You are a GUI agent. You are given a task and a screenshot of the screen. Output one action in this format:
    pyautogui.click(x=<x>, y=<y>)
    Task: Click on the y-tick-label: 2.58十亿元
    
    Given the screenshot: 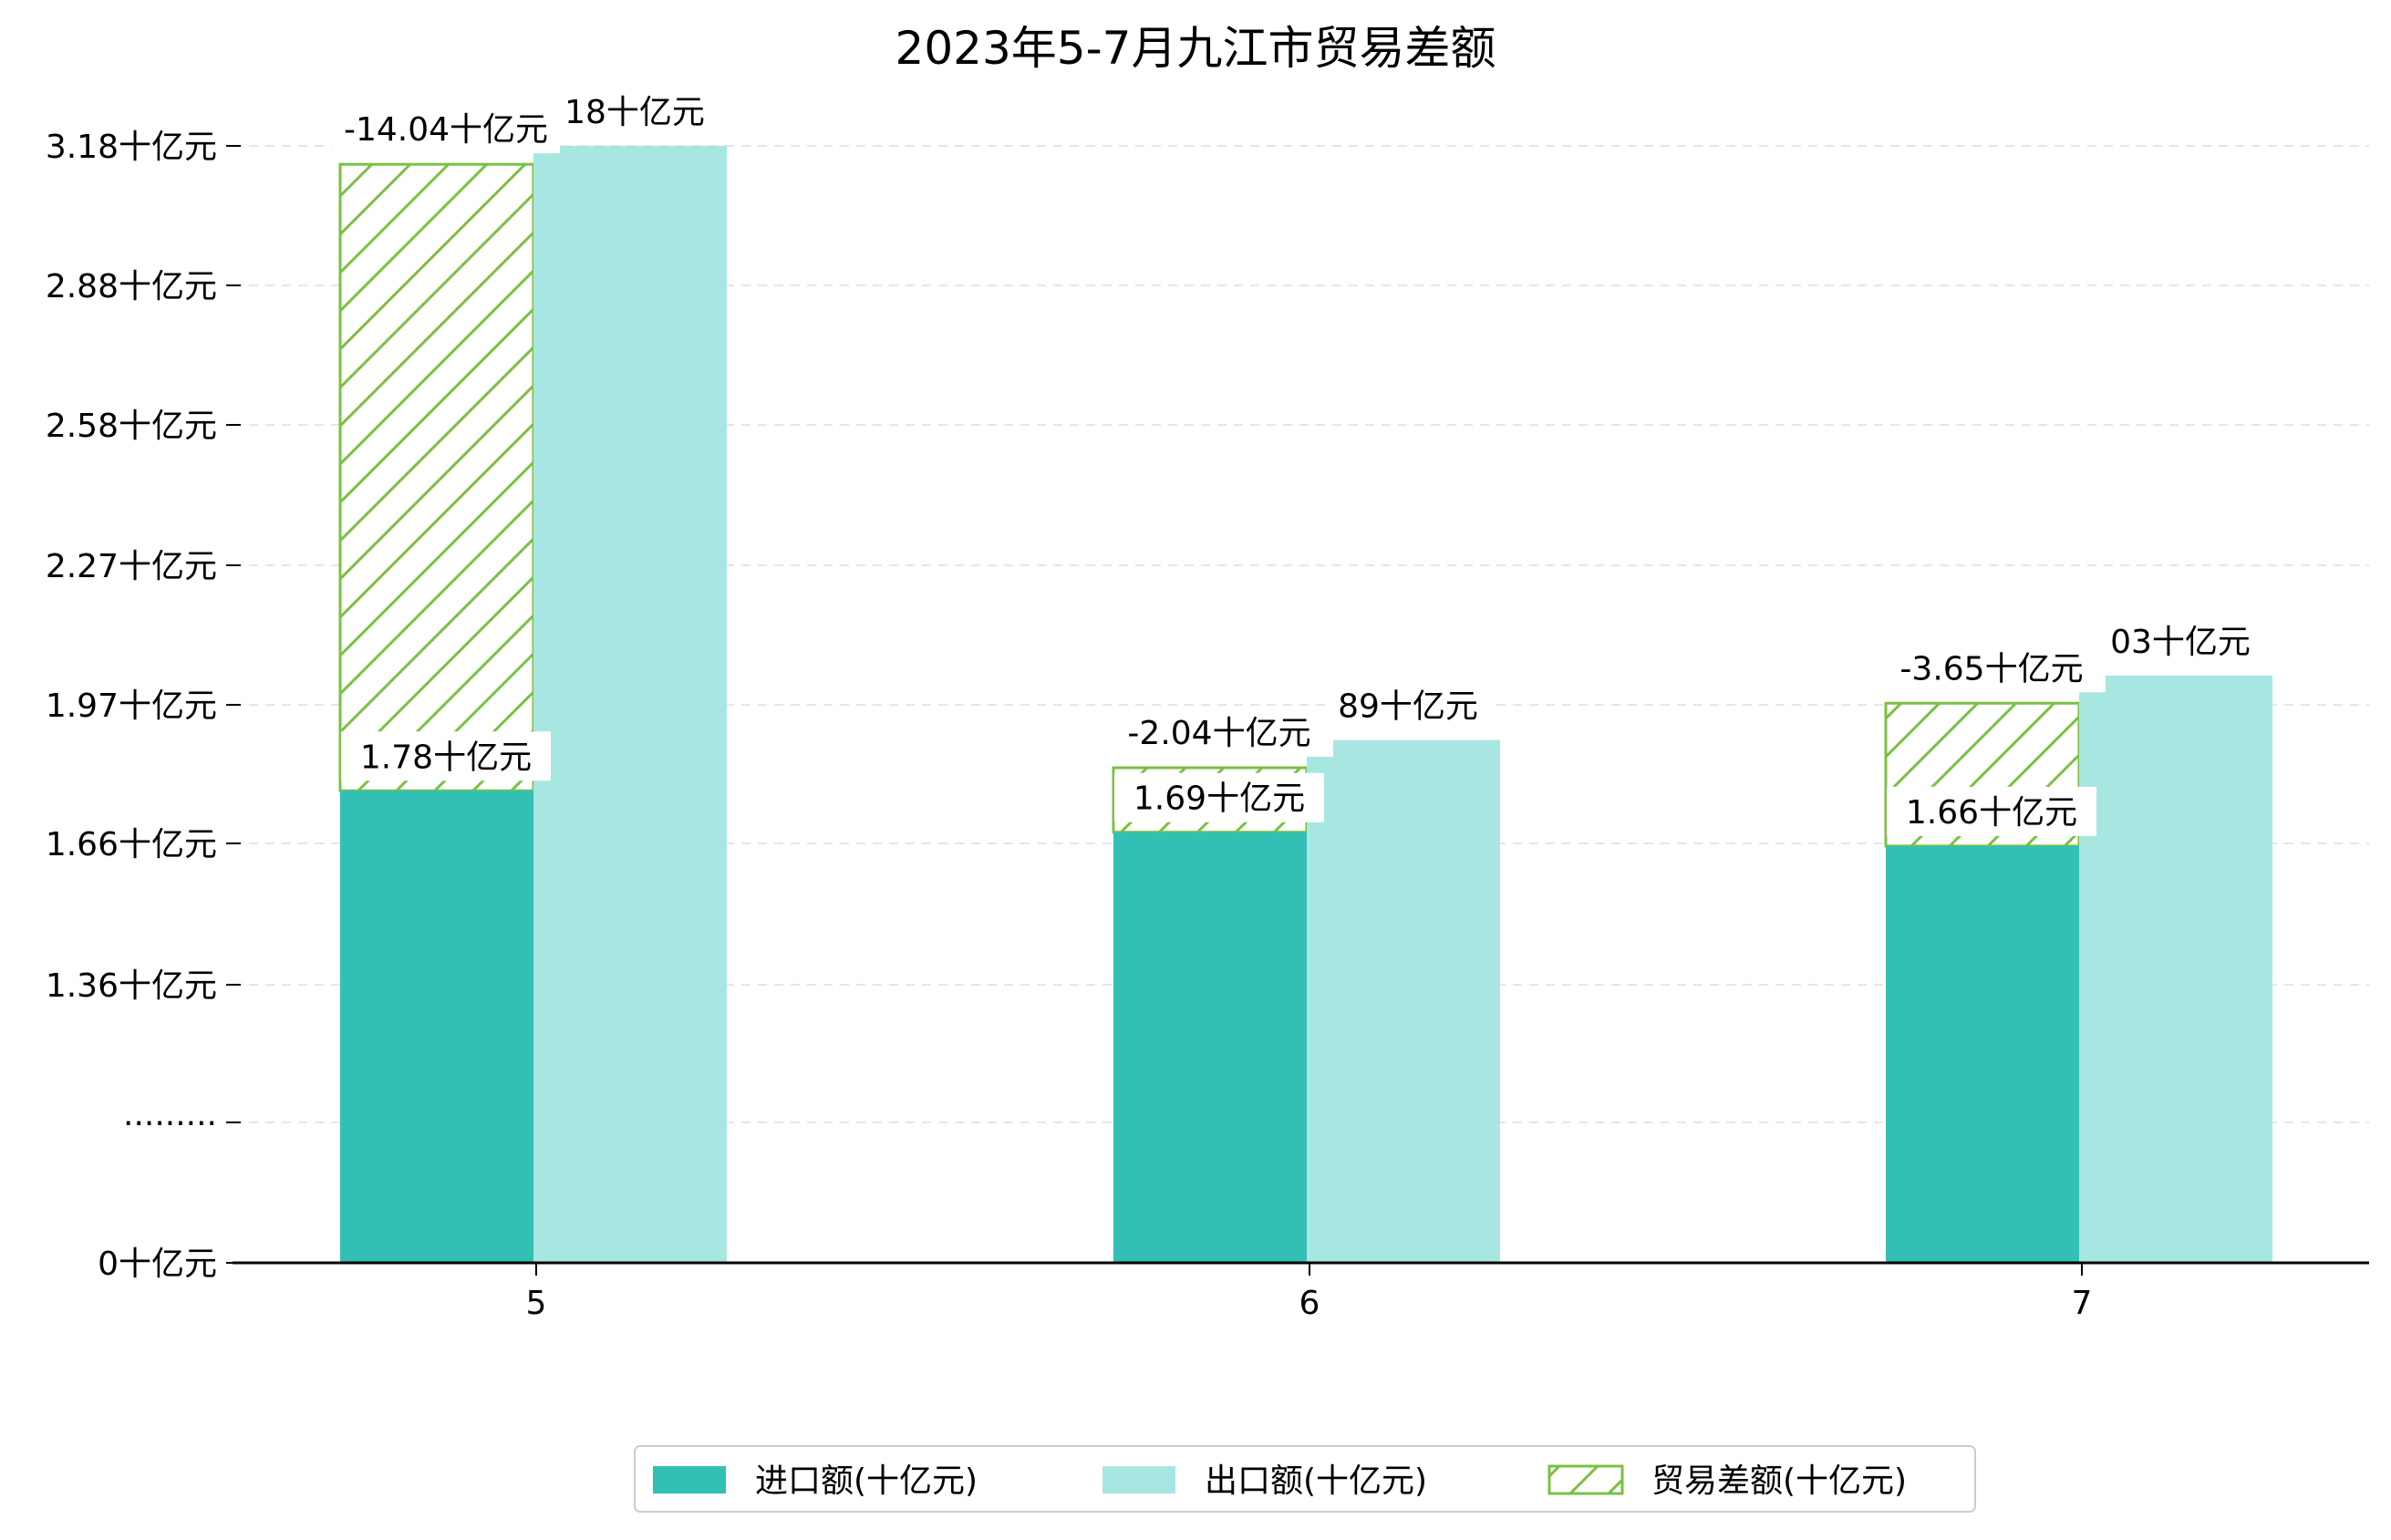 What is the action you would take?
    pyautogui.click(x=131, y=426)
    